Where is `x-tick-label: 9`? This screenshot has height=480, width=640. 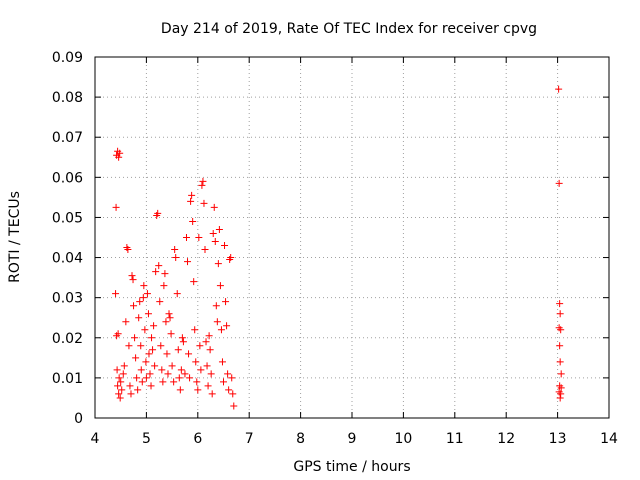
x-tick-label: 9 is located at coordinates (352, 439).